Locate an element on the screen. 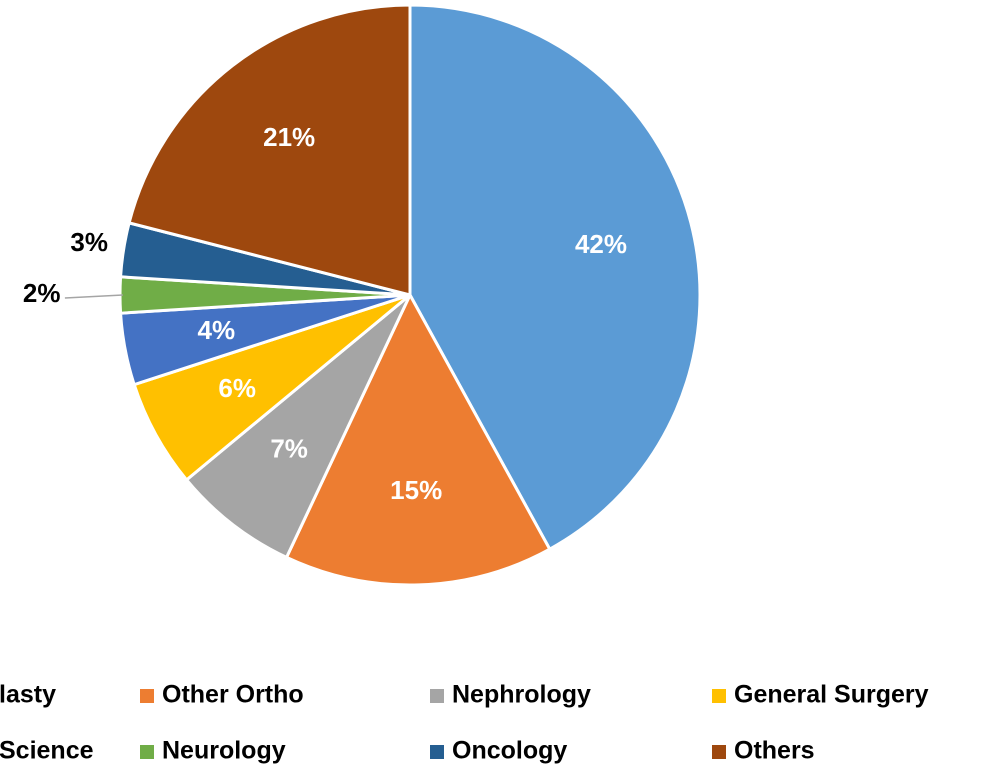  data-label: 6% is located at coordinates (237, 388).